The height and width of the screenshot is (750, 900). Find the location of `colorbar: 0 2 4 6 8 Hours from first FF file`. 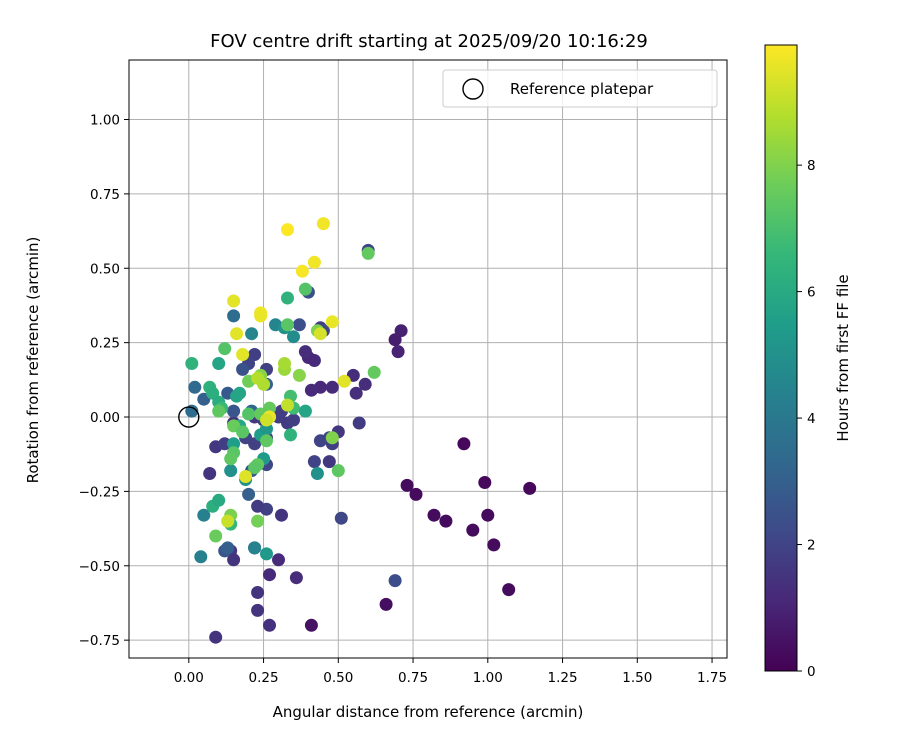

colorbar: 0 2 4 6 8 Hours from first FF file is located at coordinates (808, 362).